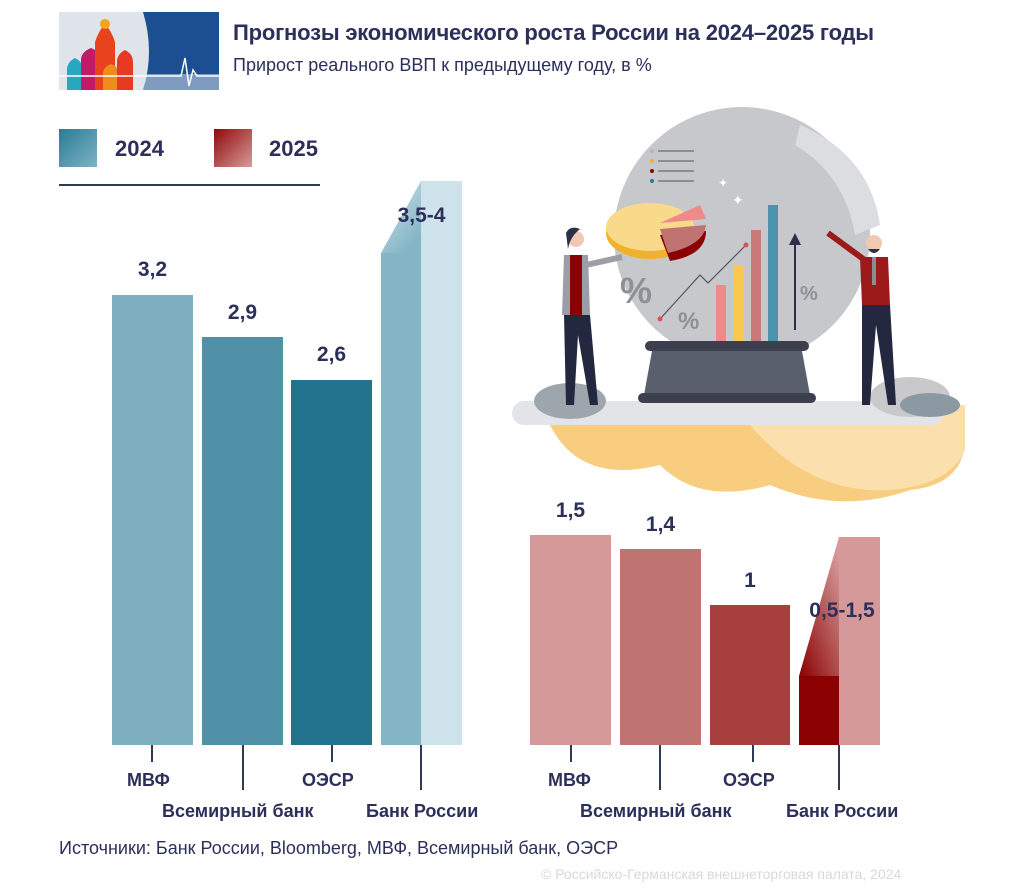  What do you see at coordinates (152, 520) in the screenshot?
I see `bar-2024-imf` at bounding box center [152, 520].